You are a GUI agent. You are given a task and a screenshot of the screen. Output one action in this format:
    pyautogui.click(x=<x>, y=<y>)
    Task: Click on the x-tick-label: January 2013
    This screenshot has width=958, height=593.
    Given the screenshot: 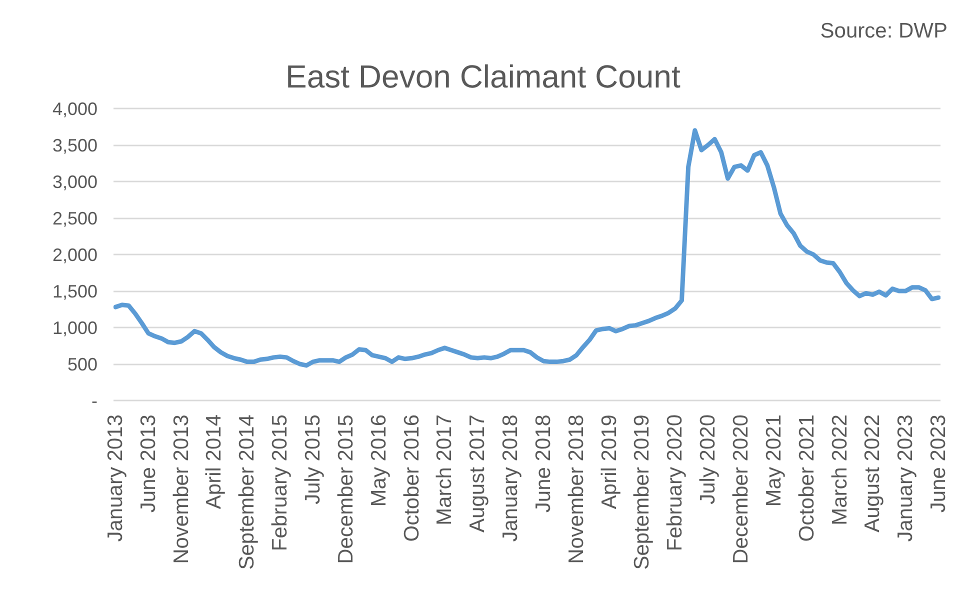 What is the action you would take?
    pyautogui.click(x=115, y=478)
    